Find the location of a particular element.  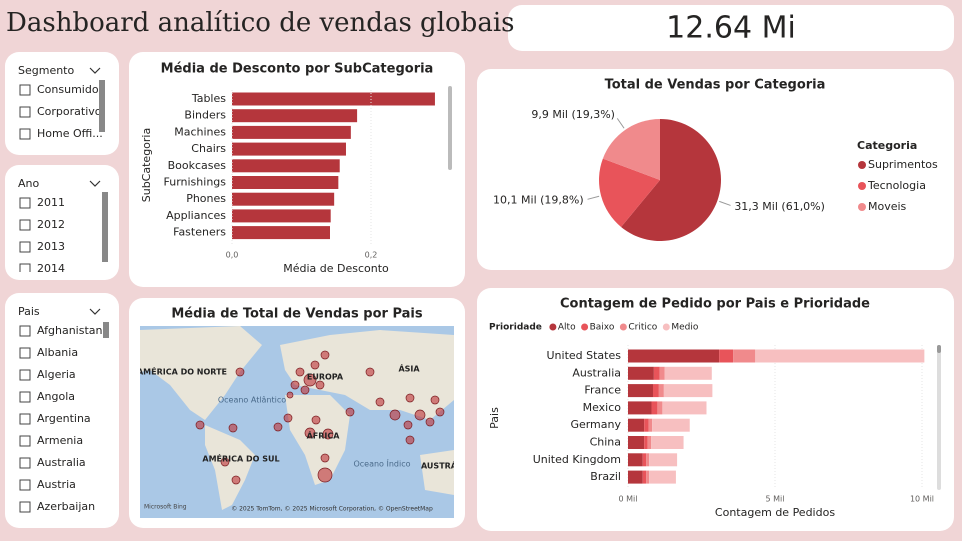

x-axis-label: Média de Desconto is located at coordinates (336, 268).